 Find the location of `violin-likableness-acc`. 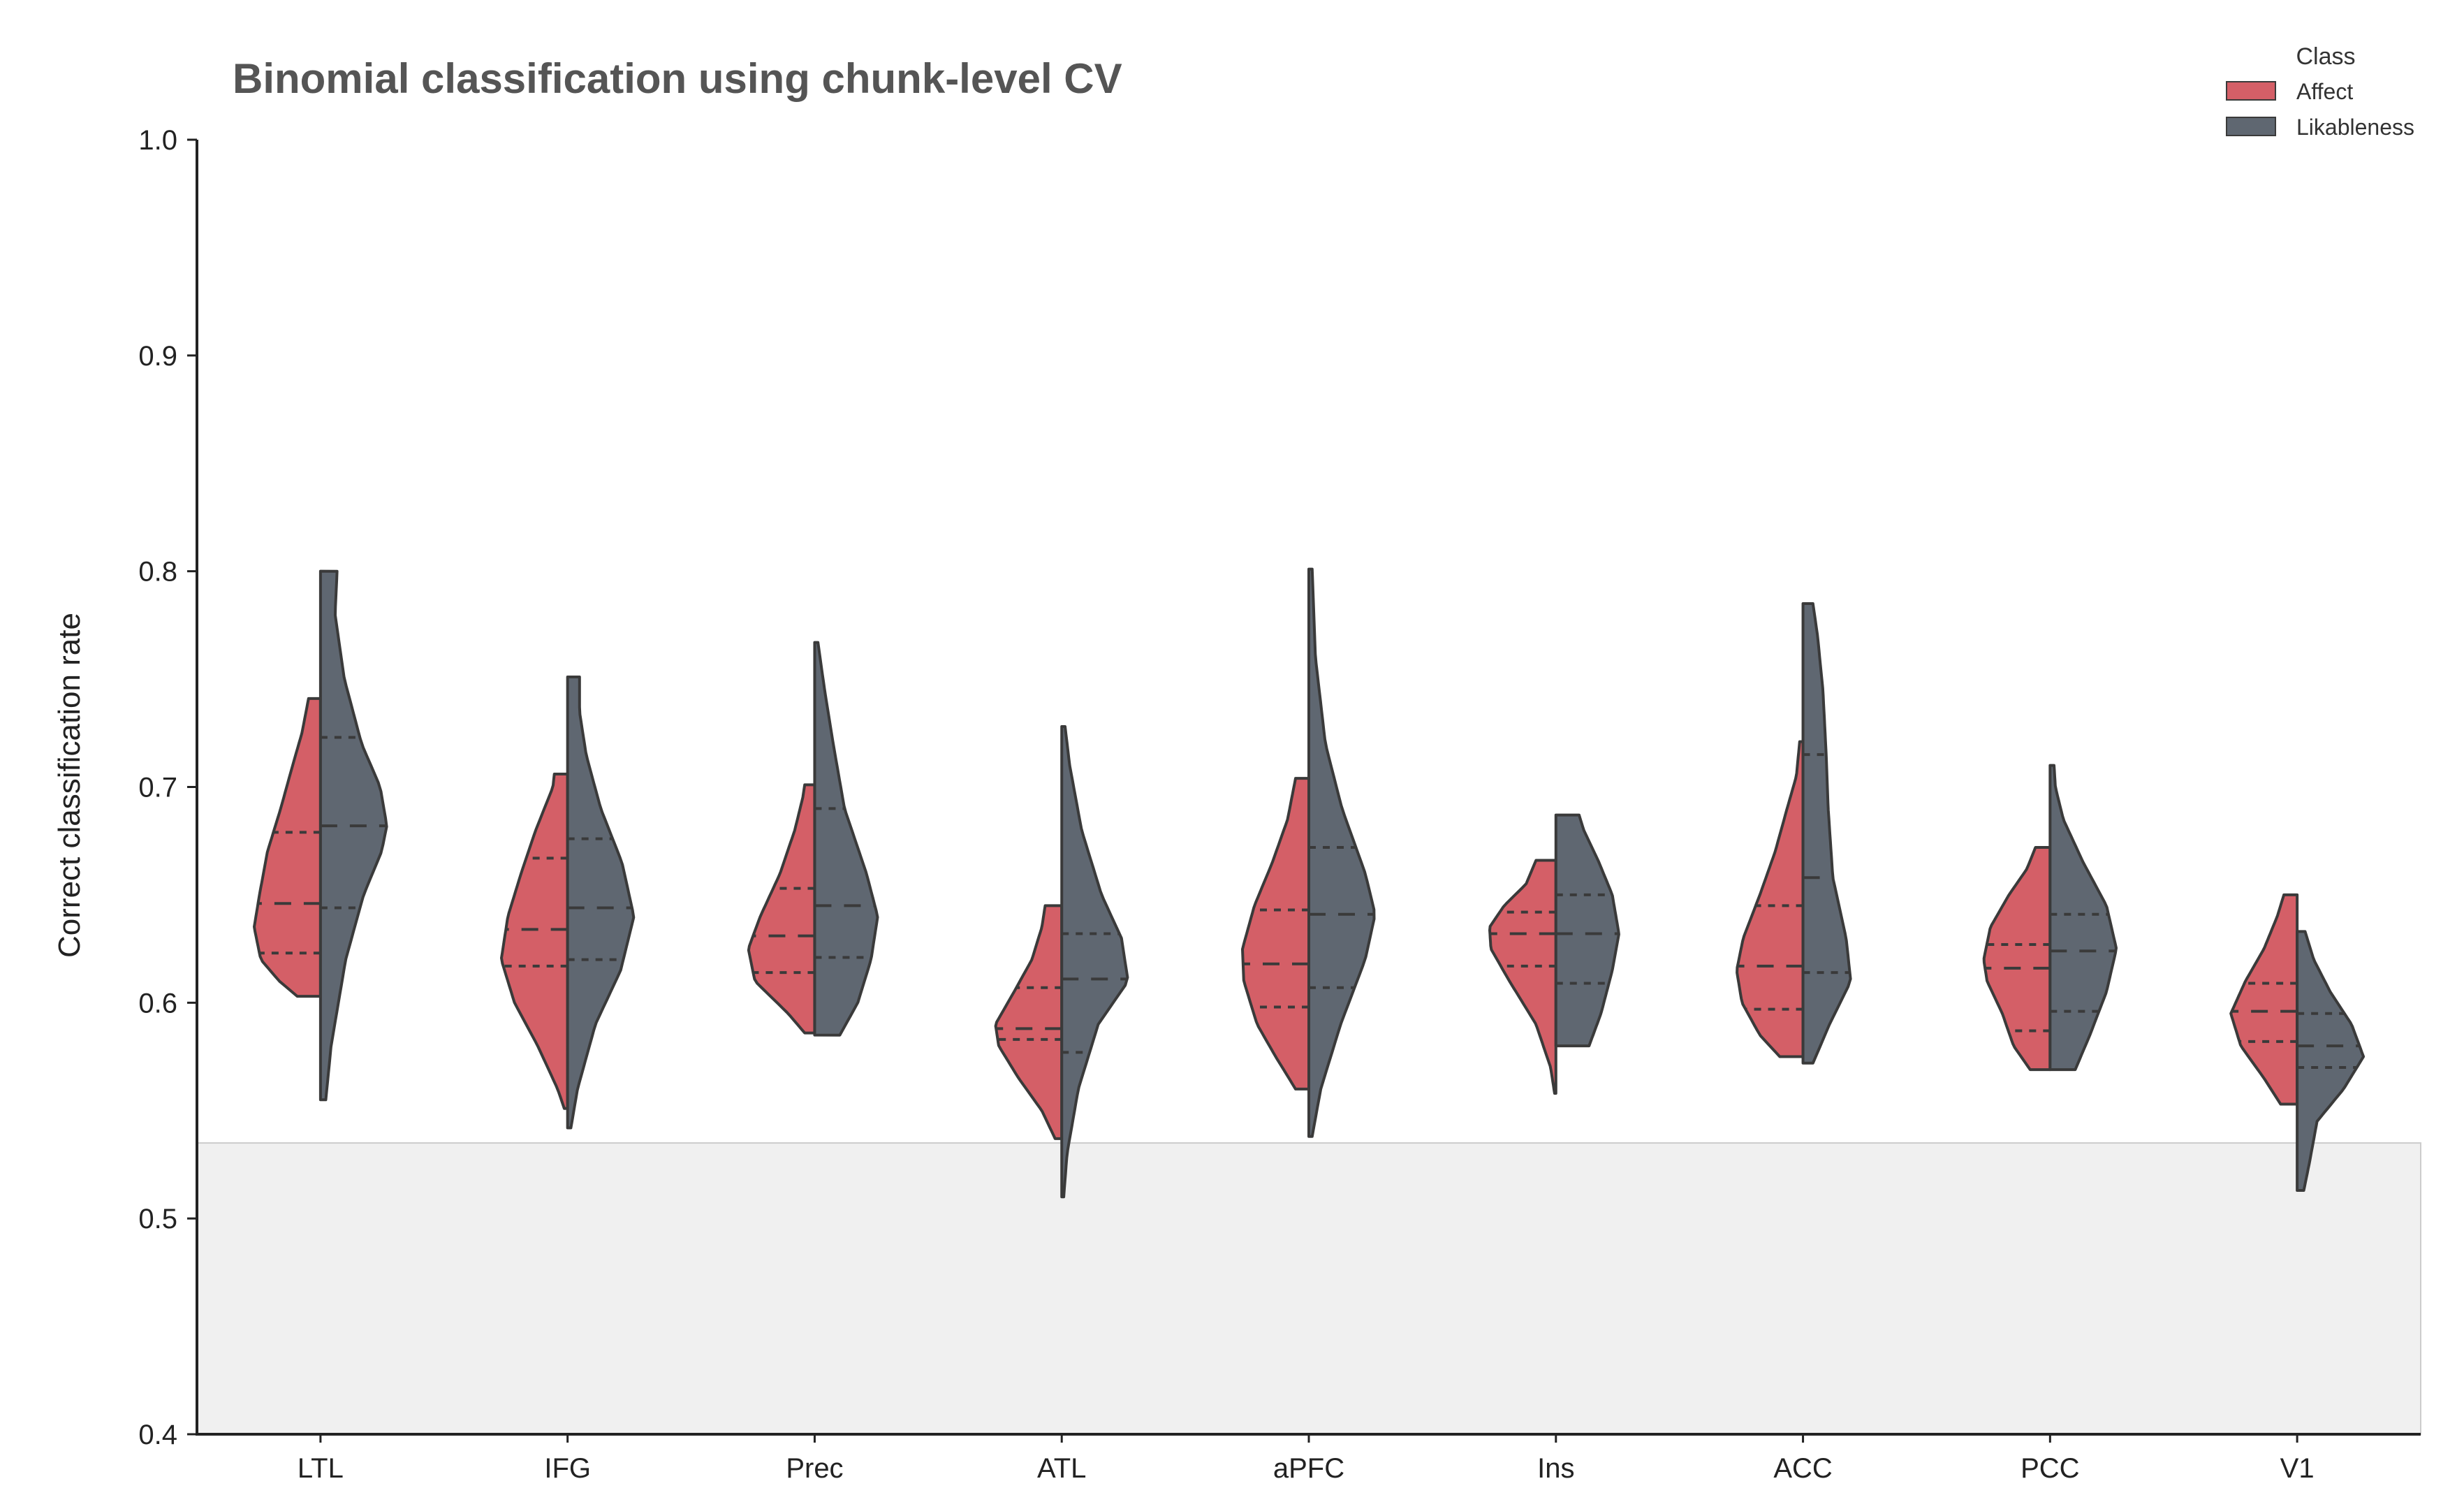

violin-likableness-acc is located at coordinates (1826, 833).